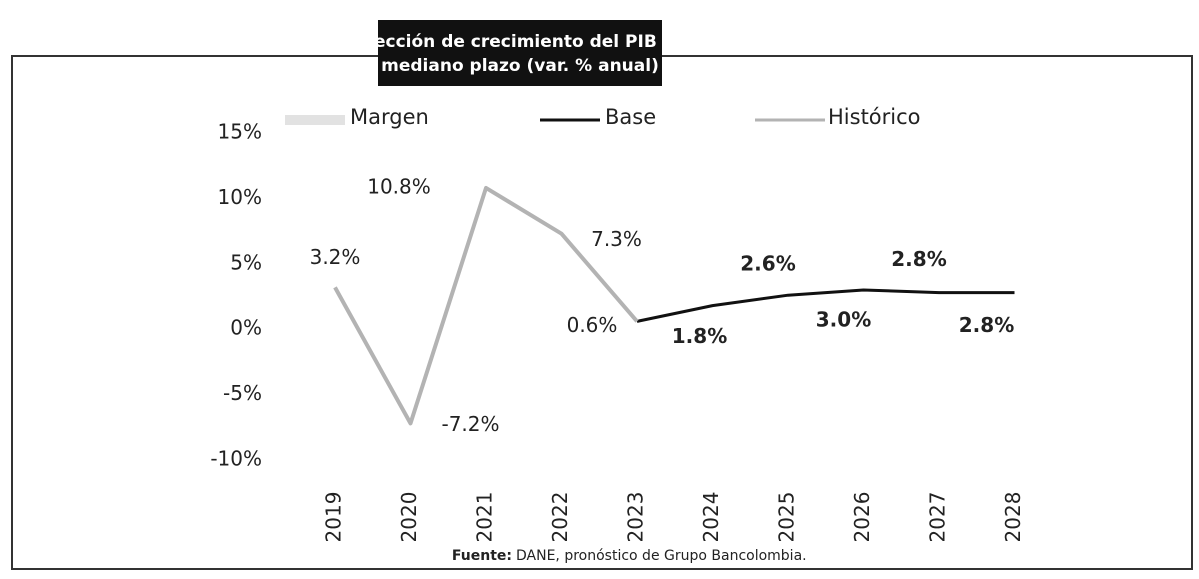 The width and height of the screenshot is (1199, 579). What do you see at coordinates (240, 197) in the screenshot?
I see `y-tick-label: 10%` at bounding box center [240, 197].